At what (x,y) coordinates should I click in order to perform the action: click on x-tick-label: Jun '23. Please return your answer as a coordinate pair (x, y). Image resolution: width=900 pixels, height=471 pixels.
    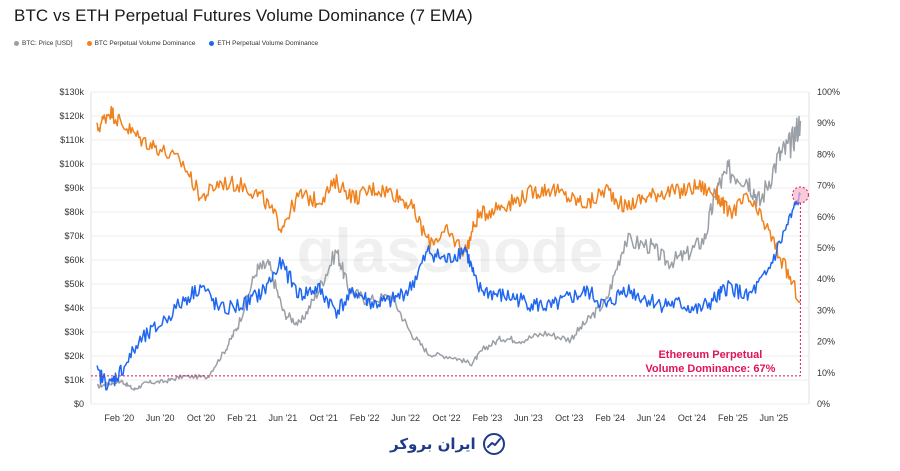
    Looking at the image, I should click on (528, 418).